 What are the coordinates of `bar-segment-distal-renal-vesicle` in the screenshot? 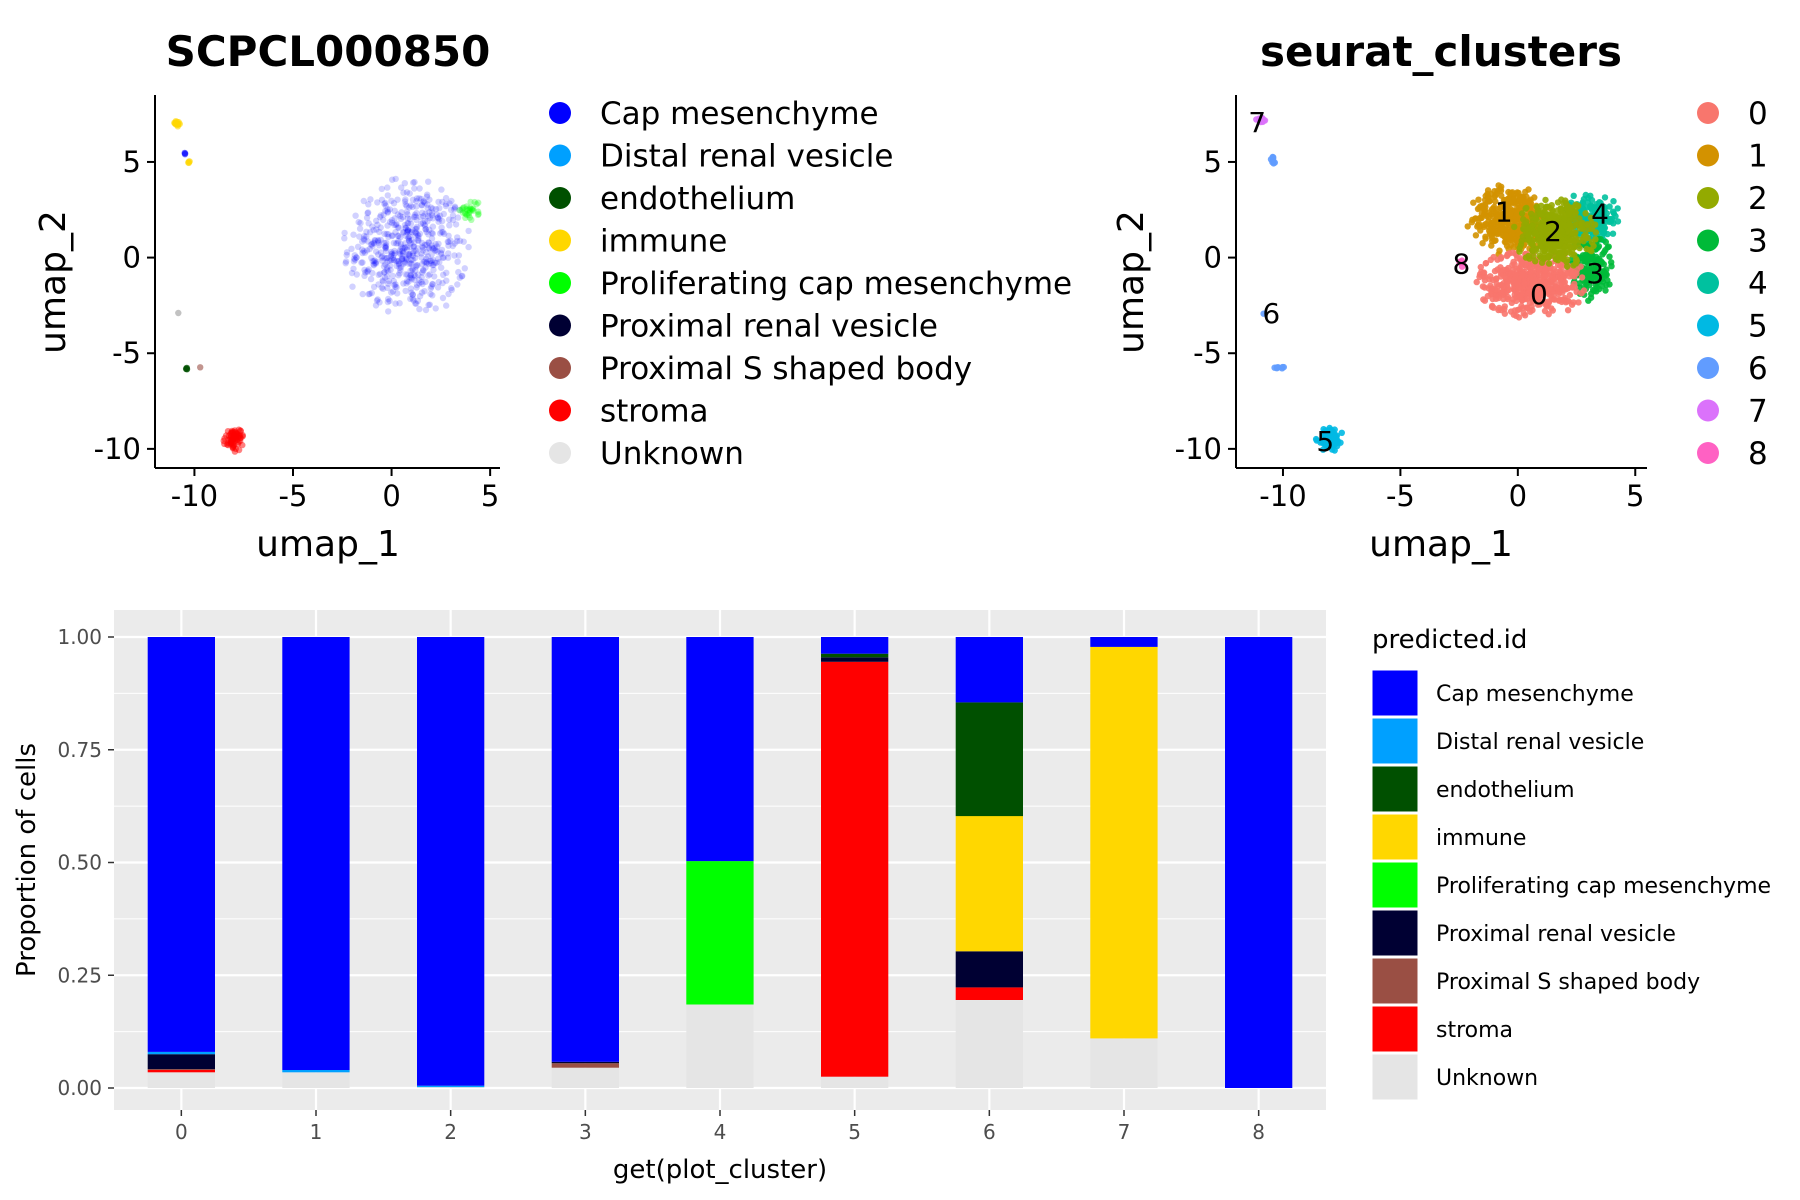 It's located at (316, 1071).